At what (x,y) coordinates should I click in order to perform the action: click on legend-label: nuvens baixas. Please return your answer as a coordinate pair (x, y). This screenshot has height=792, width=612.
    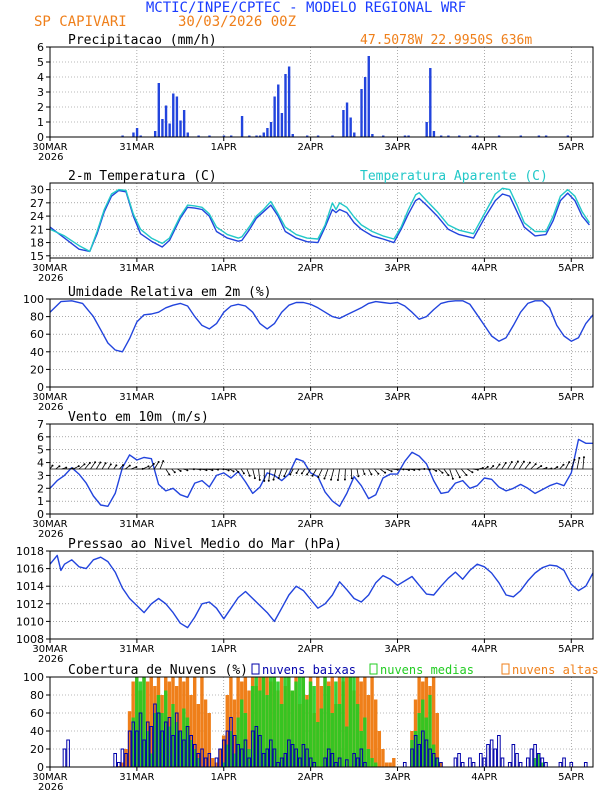
    Looking at the image, I should click on (309, 670).